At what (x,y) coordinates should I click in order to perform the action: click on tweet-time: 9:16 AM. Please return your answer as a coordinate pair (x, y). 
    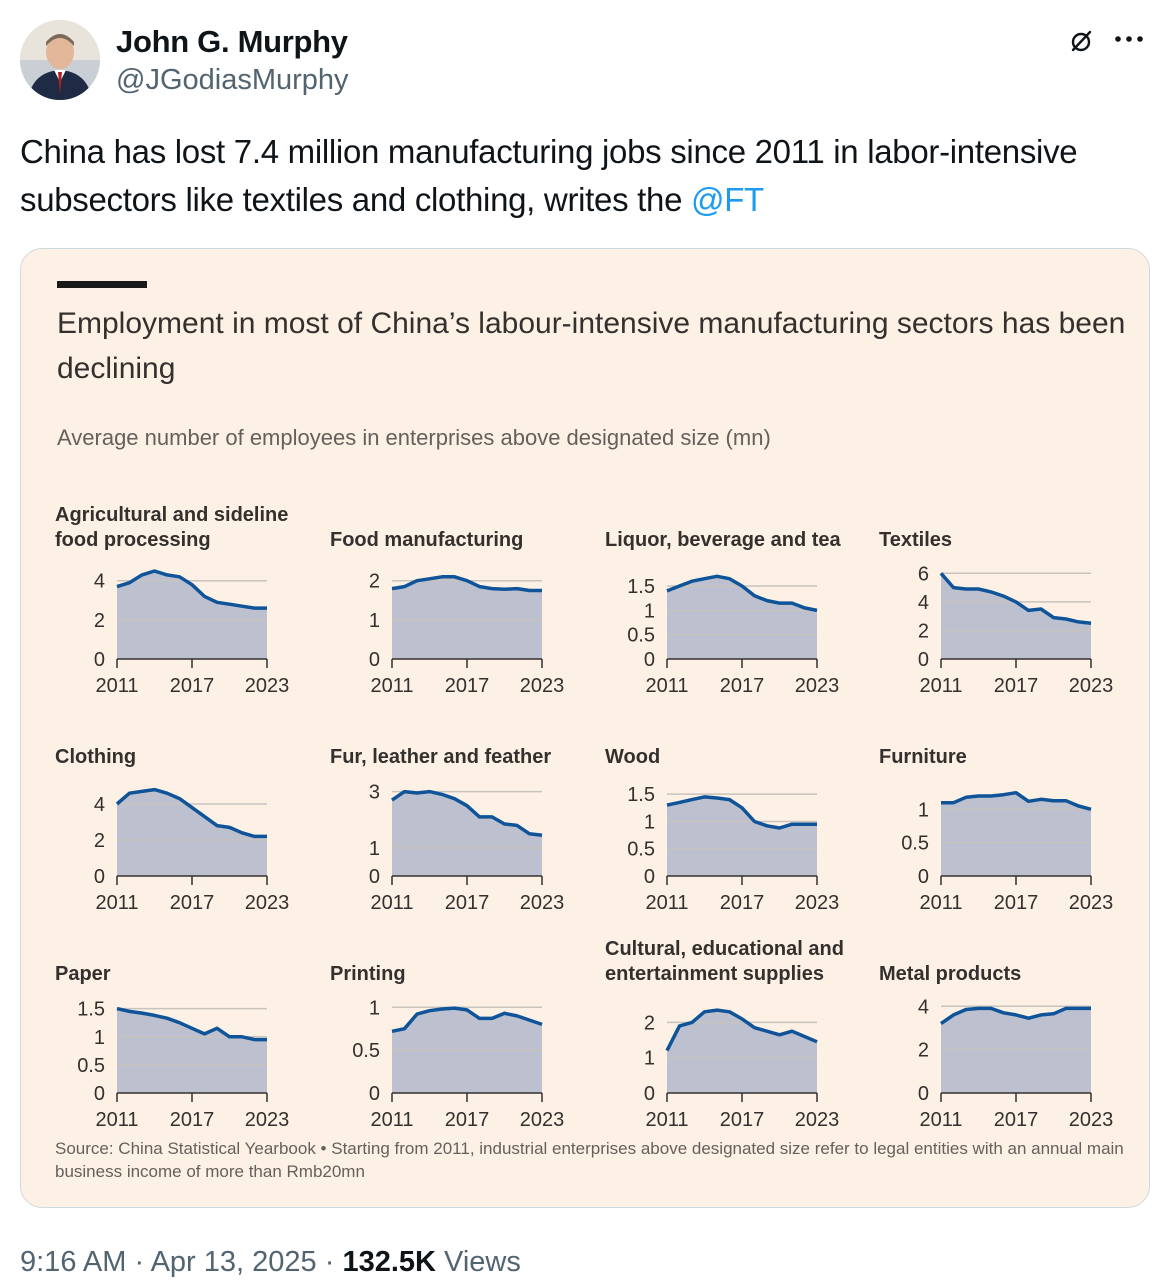
    Looking at the image, I should click on (73, 1262).